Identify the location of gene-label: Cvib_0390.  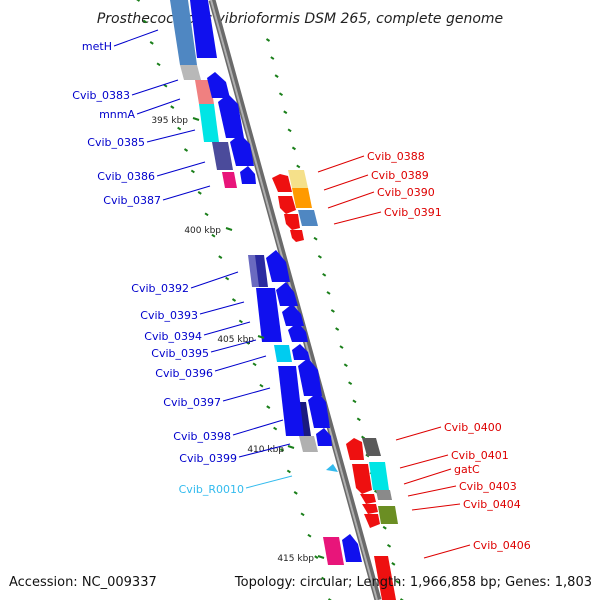
(406, 192).